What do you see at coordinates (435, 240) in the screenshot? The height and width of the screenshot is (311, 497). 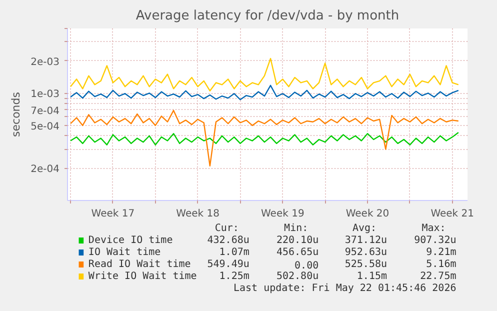 I see `text: 907.32u` at bounding box center [435, 240].